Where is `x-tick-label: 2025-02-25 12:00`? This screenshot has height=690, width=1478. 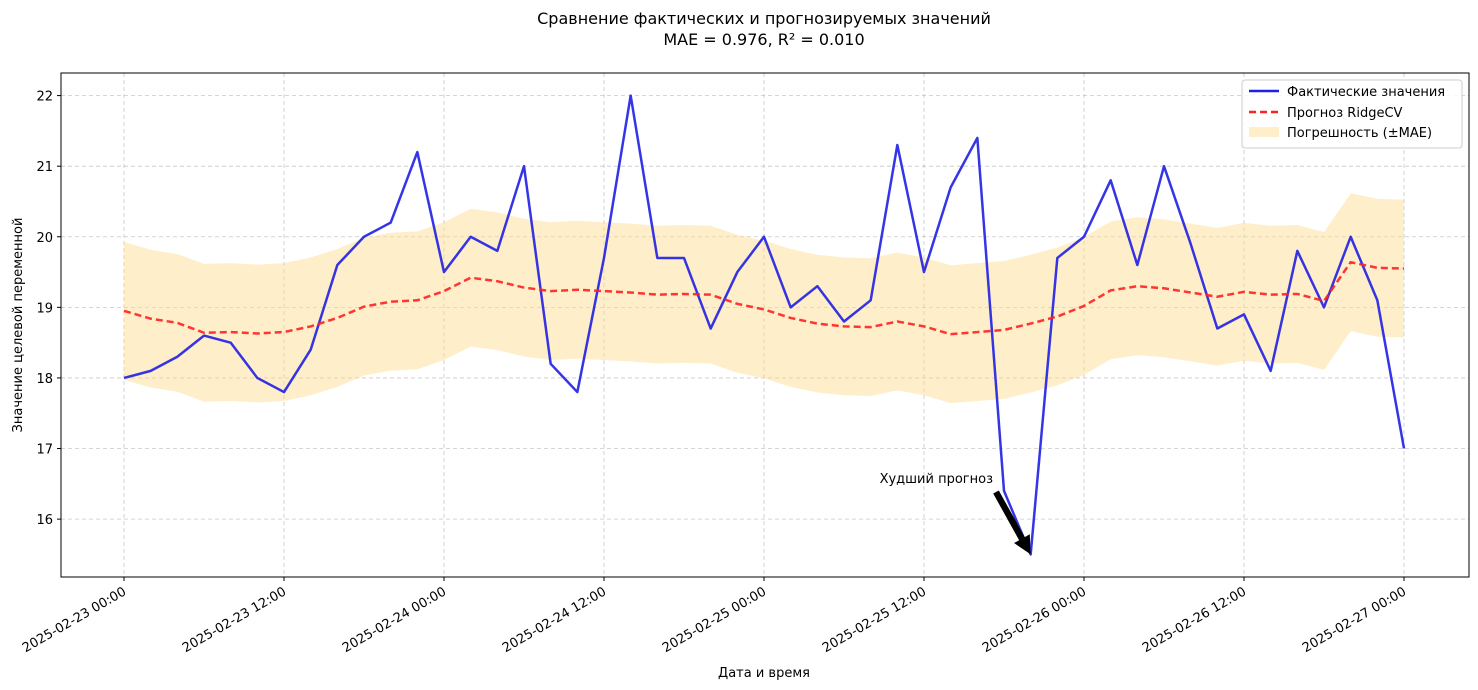
x-tick-label: 2025-02-25 12:00 is located at coordinates (874, 620).